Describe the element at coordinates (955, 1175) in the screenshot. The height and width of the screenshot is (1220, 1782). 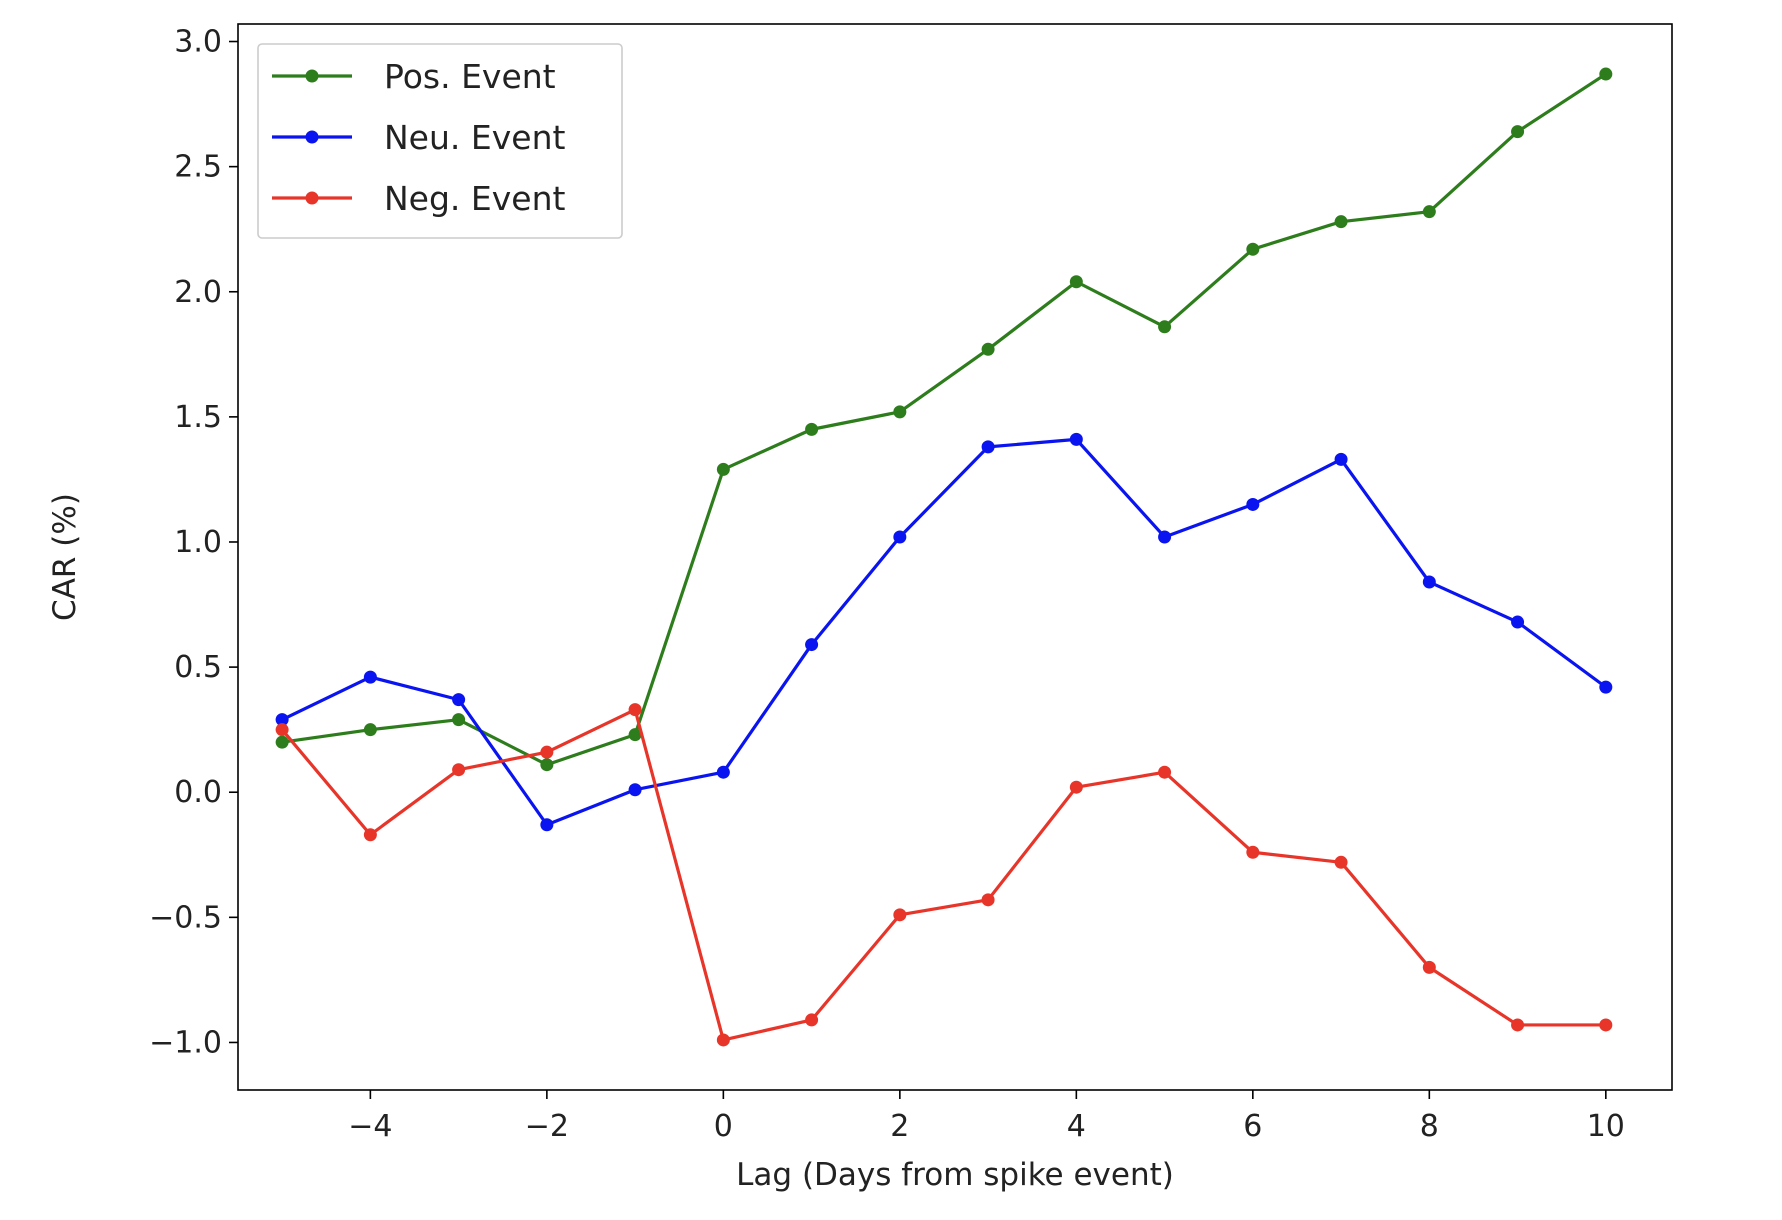
I see `x-axis-label: Lag (Days from spike event)` at that location.